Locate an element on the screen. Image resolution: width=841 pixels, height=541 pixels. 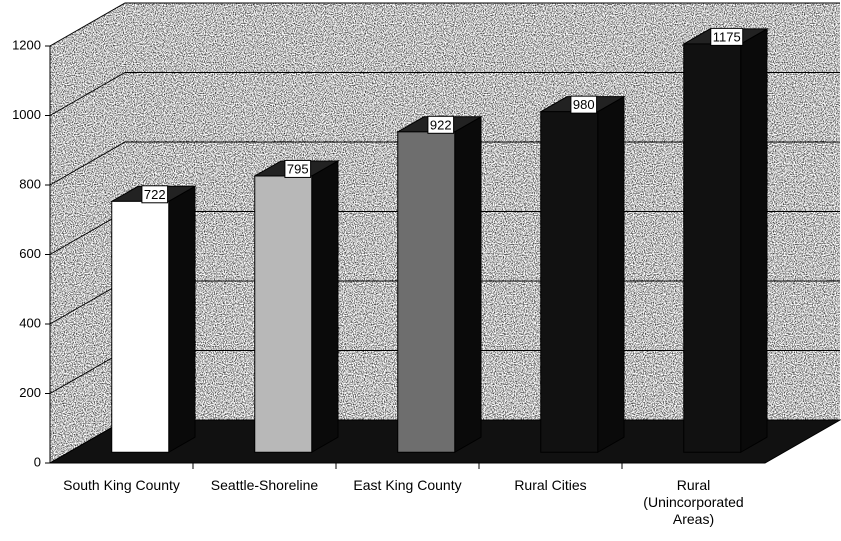
value-label: 980 is located at coordinates (584, 104).